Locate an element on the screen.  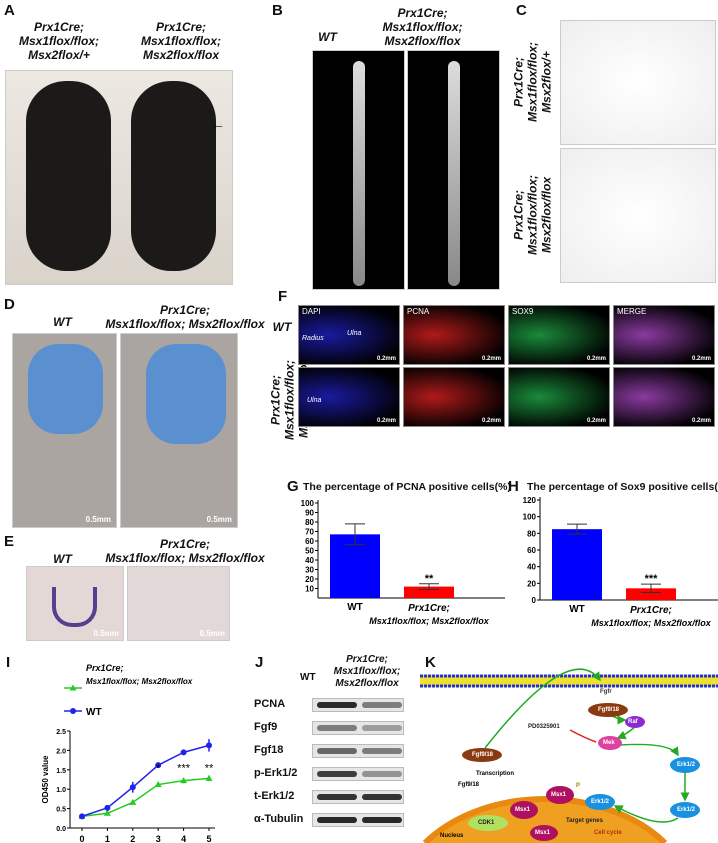
channel-label: PCNA is located at coordinates (418, 311).